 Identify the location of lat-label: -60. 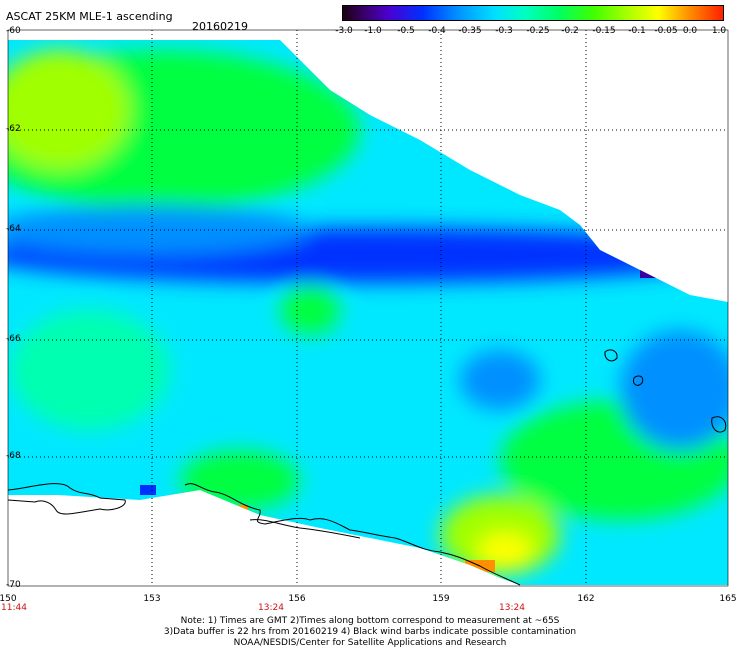
(13, 31).